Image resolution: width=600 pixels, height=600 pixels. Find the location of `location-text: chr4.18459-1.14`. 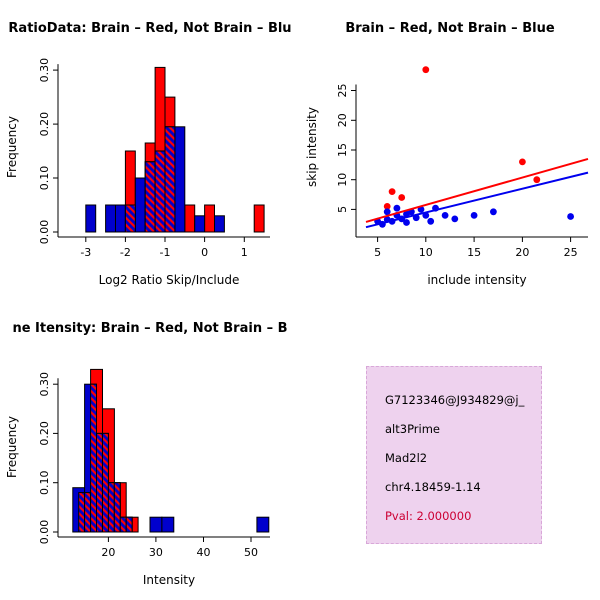

location-text: chr4.18459-1.14 is located at coordinates (433, 487).